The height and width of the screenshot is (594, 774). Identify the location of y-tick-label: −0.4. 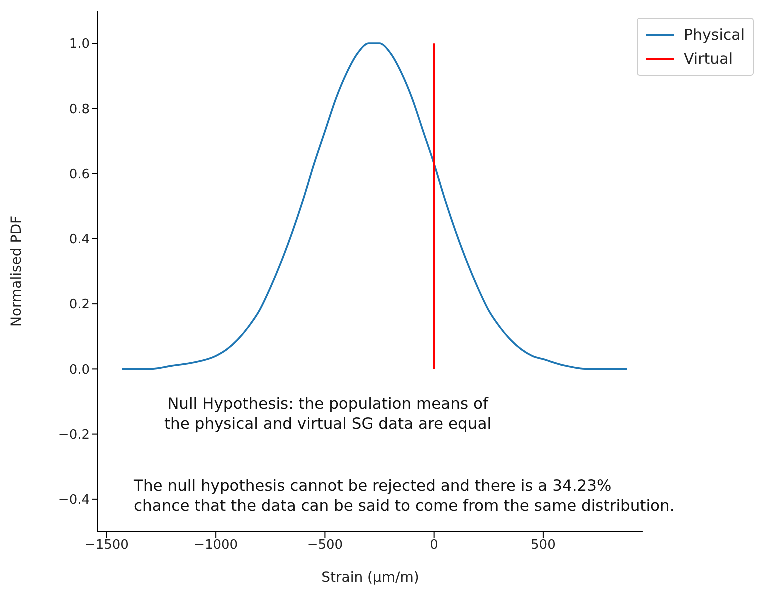
(74, 500).